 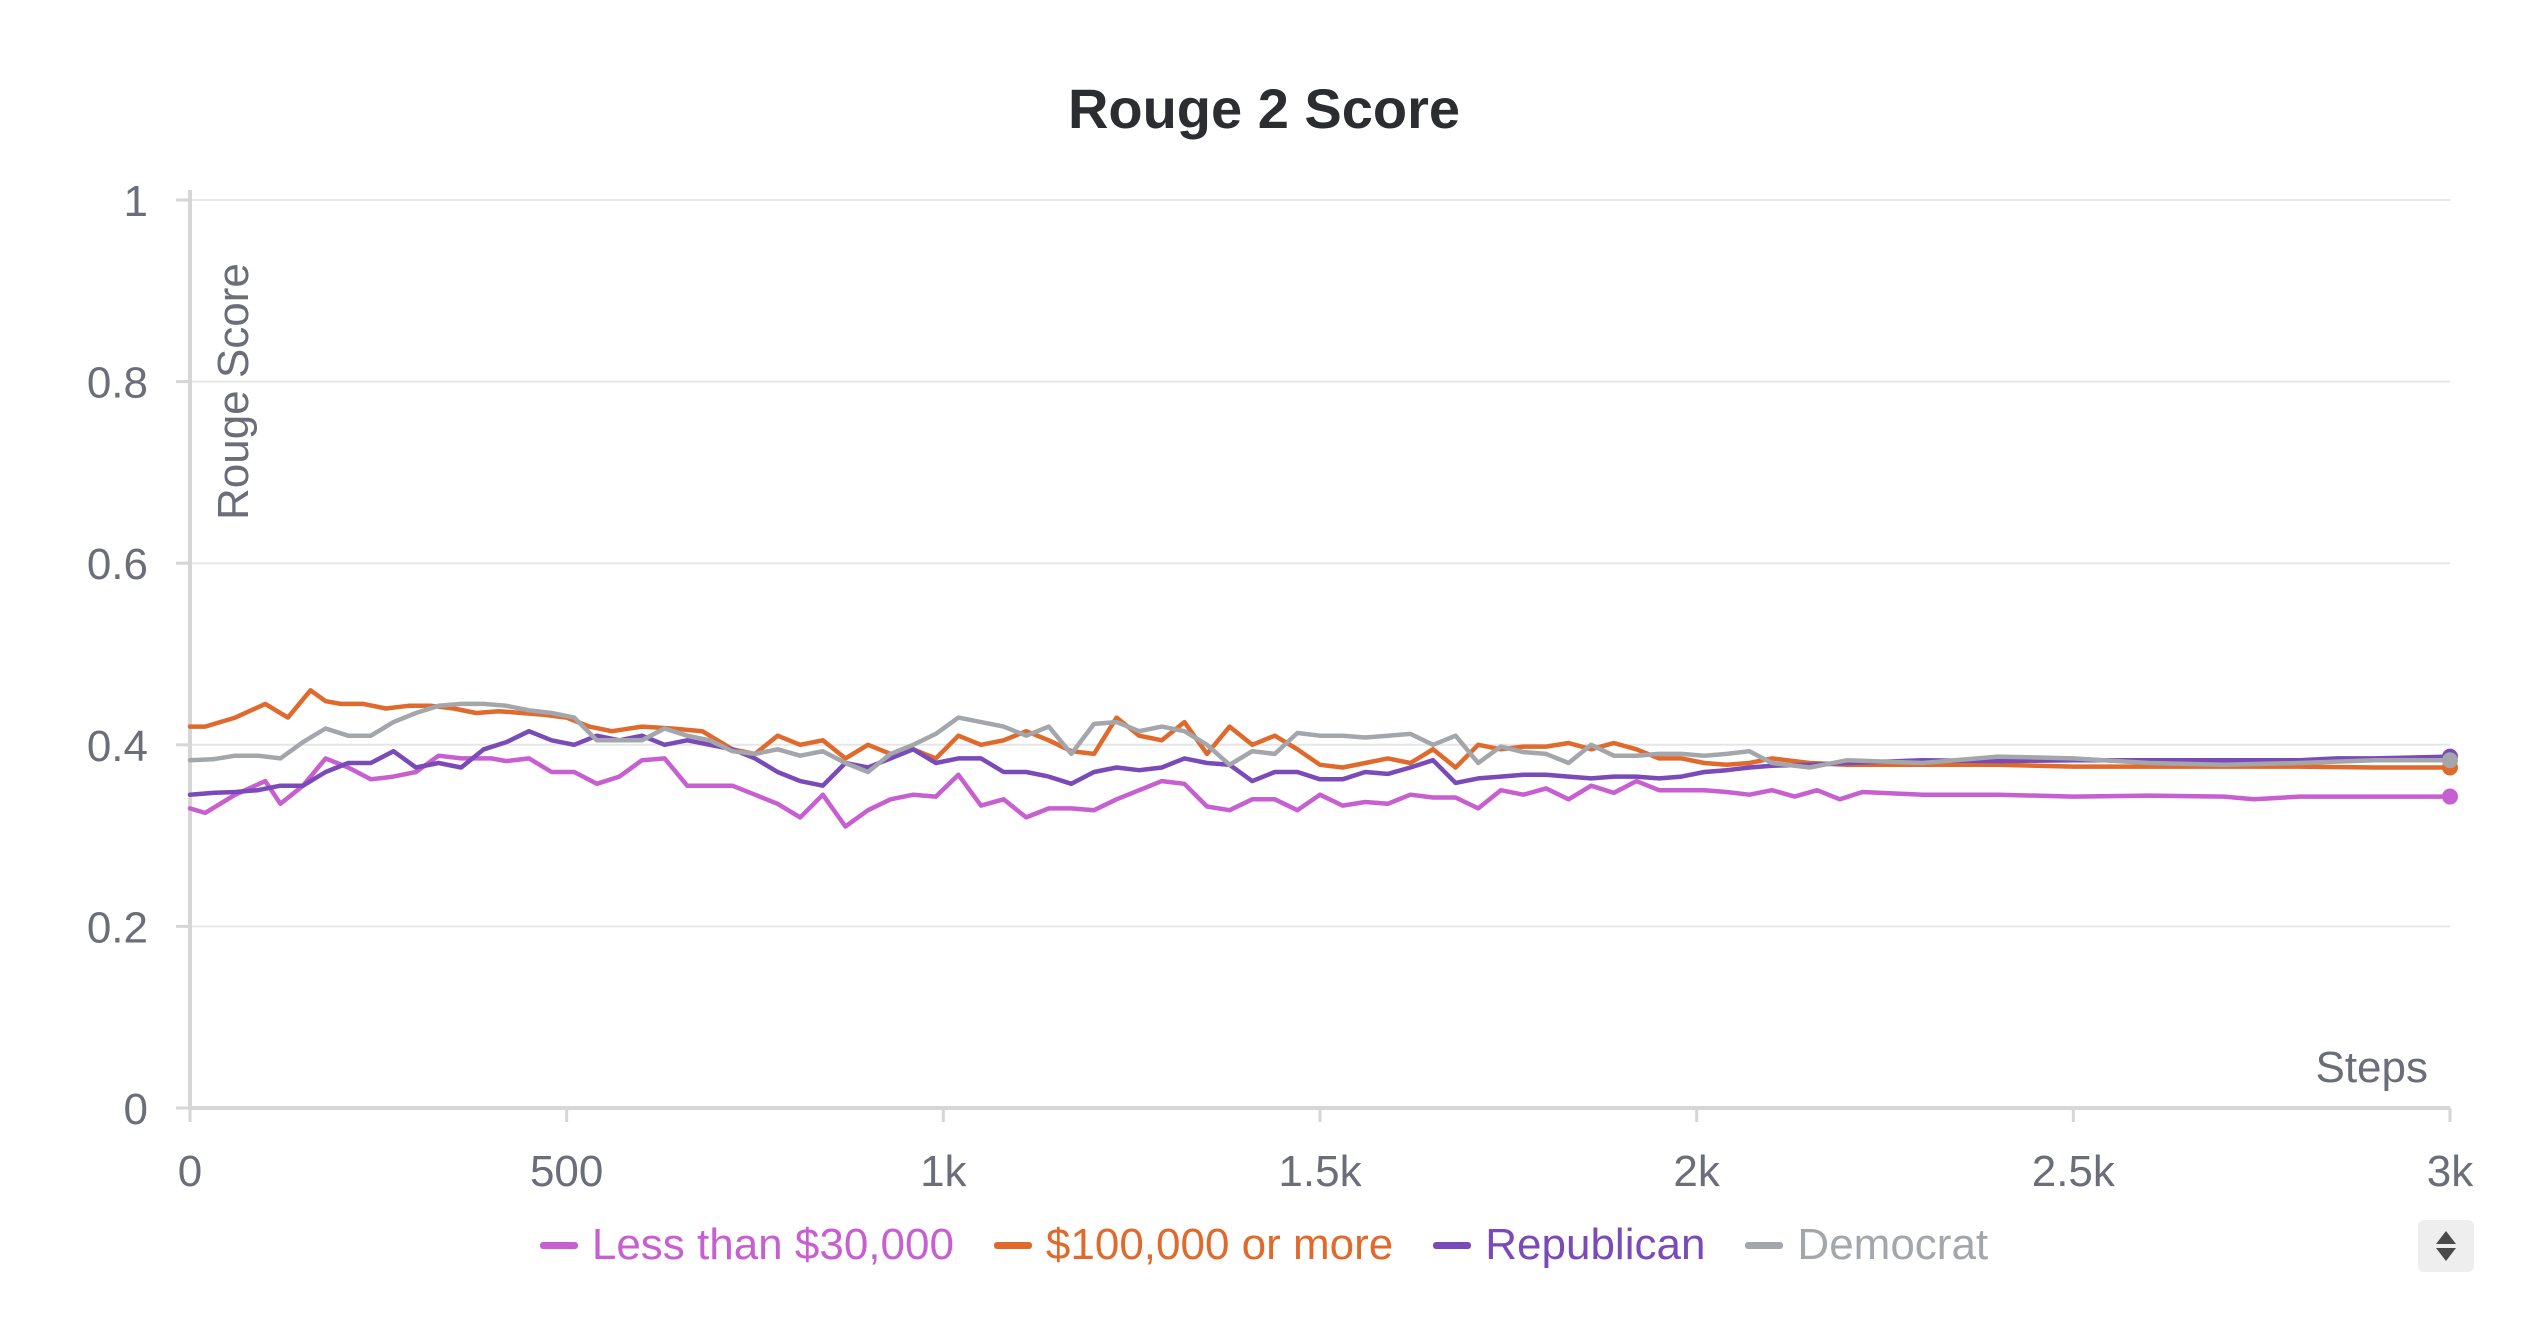 What do you see at coordinates (1320, 1171) in the screenshot?
I see `x-tick-label: 1.5k` at bounding box center [1320, 1171].